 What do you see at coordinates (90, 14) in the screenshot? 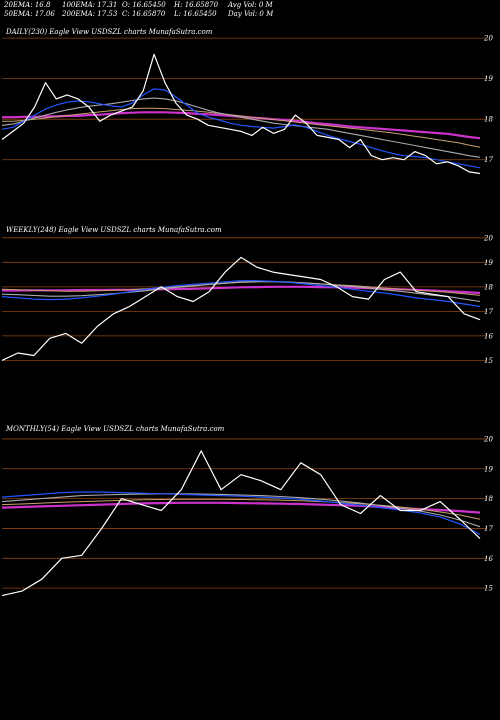
I see `ema200-label: 200EMA: 17.53` at bounding box center [90, 14].